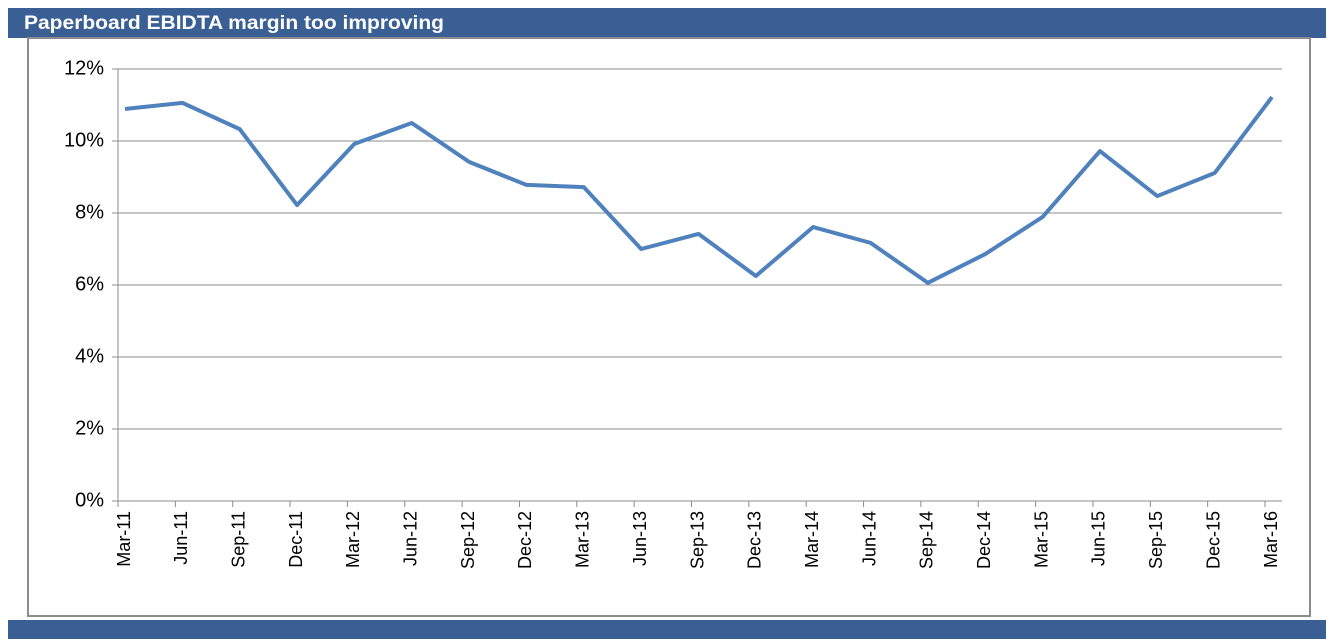 This screenshot has height=639, width=1334. Describe the element at coordinates (124, 539) in the screenshot. I see `x-tick-label: Mar-11` at that location.